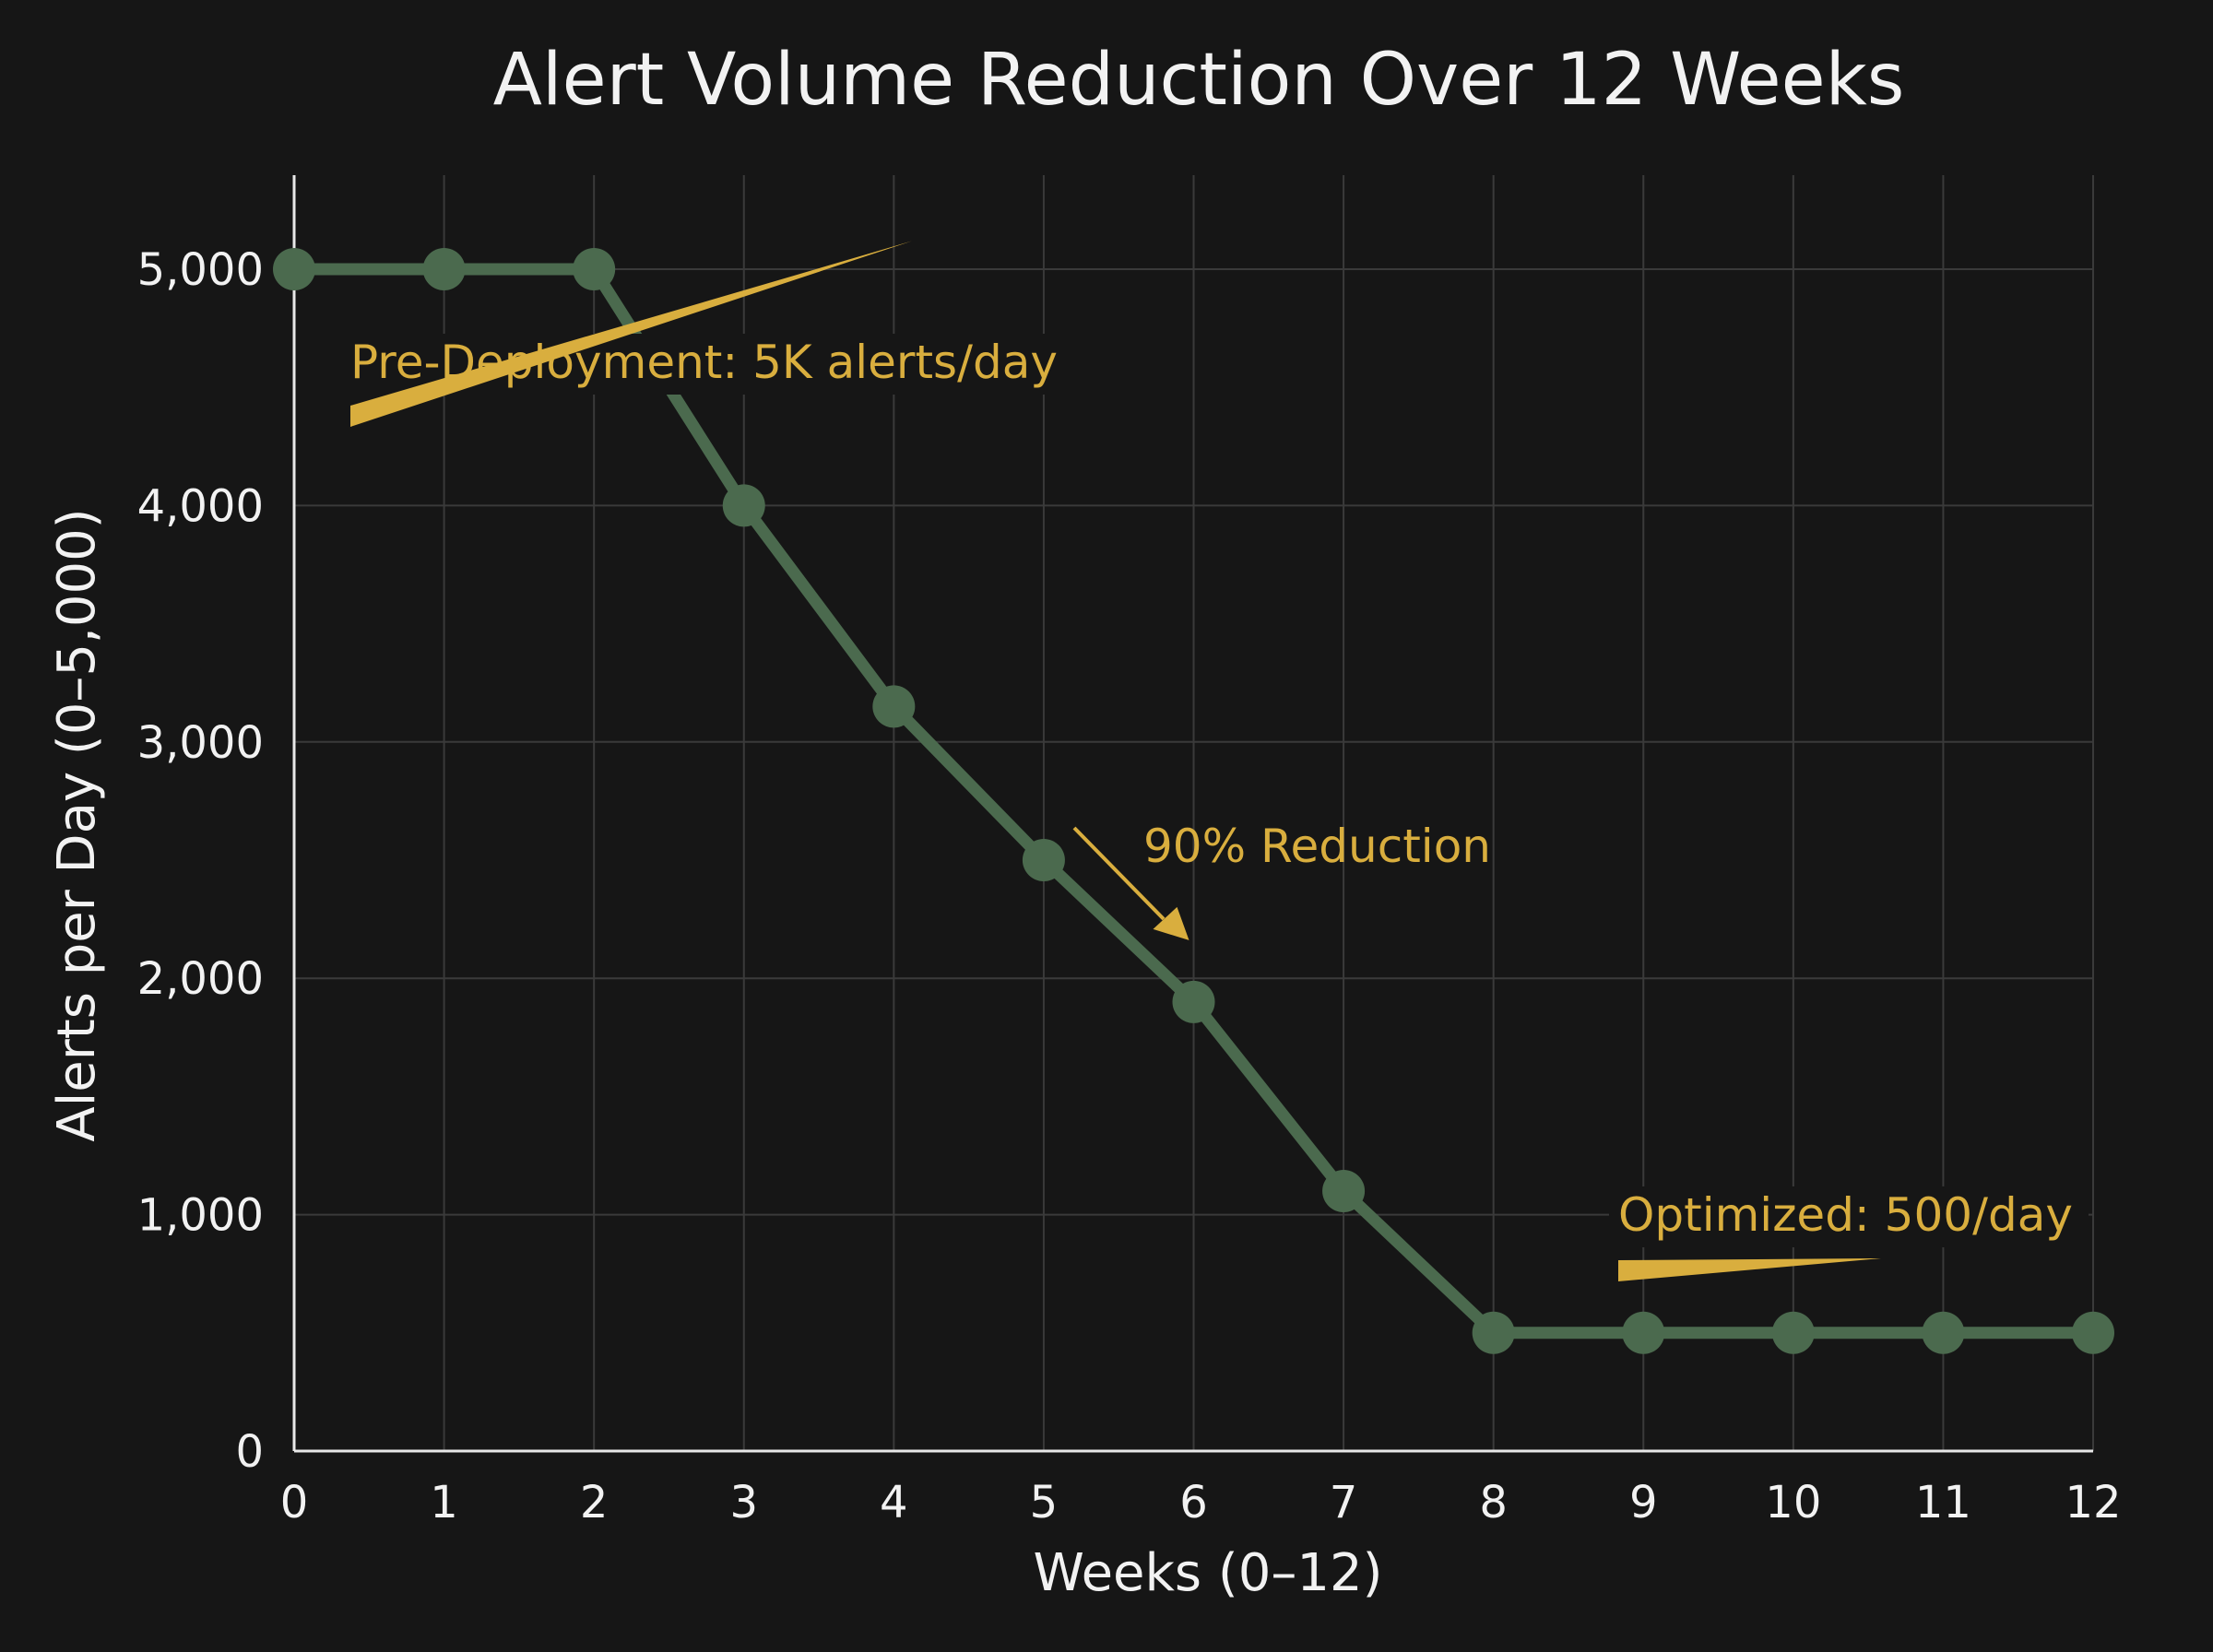 Image resolution: width=2213 pixels, height=1652 pixels. What do you see at coordinates (1208, 1573) in the screenshot?
I see `x-axis-label: Weeks (0–12)` at bounding box center [1208, 1573].